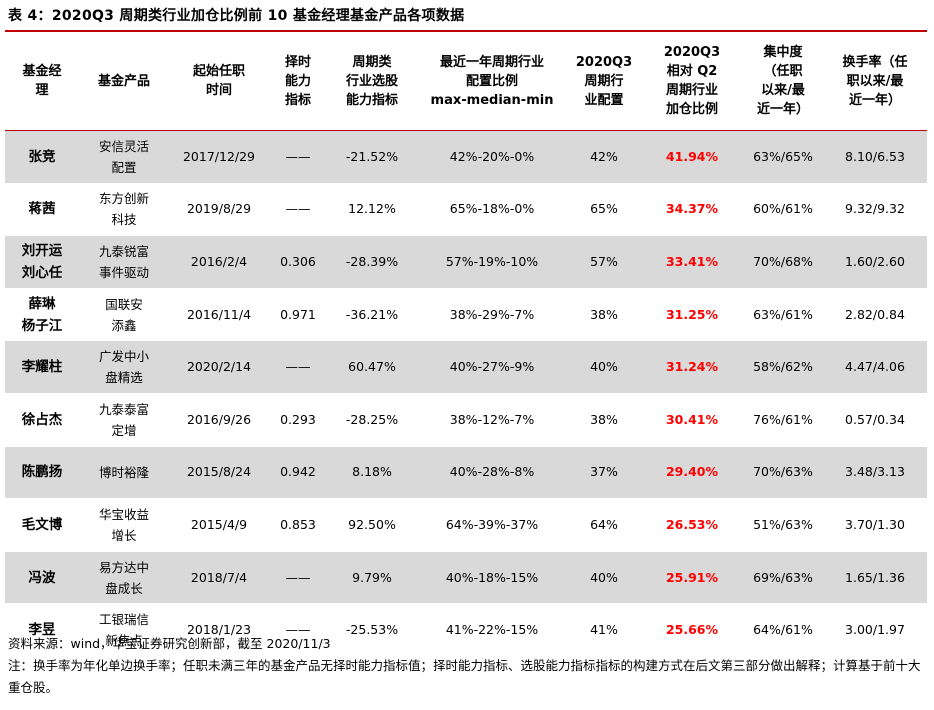  Describe the element at coordinates (875, 525) in the screenshot. I see `turnover-cell: 3.70/1.30` at that location.